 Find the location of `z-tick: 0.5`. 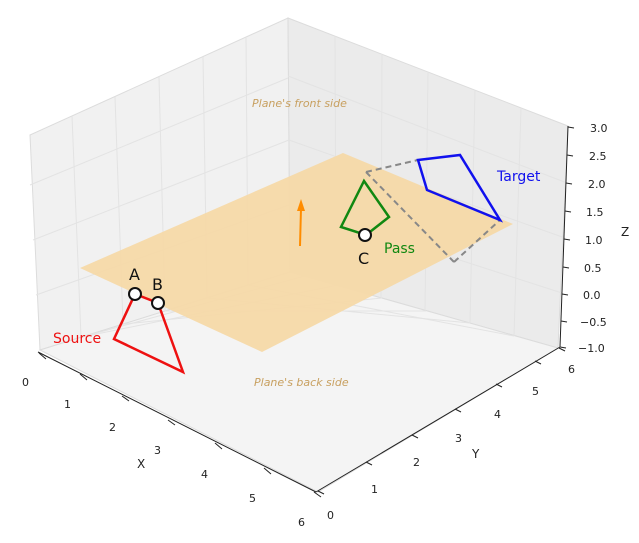

z-tick: 0.5 is located at coordinates (593, 268).